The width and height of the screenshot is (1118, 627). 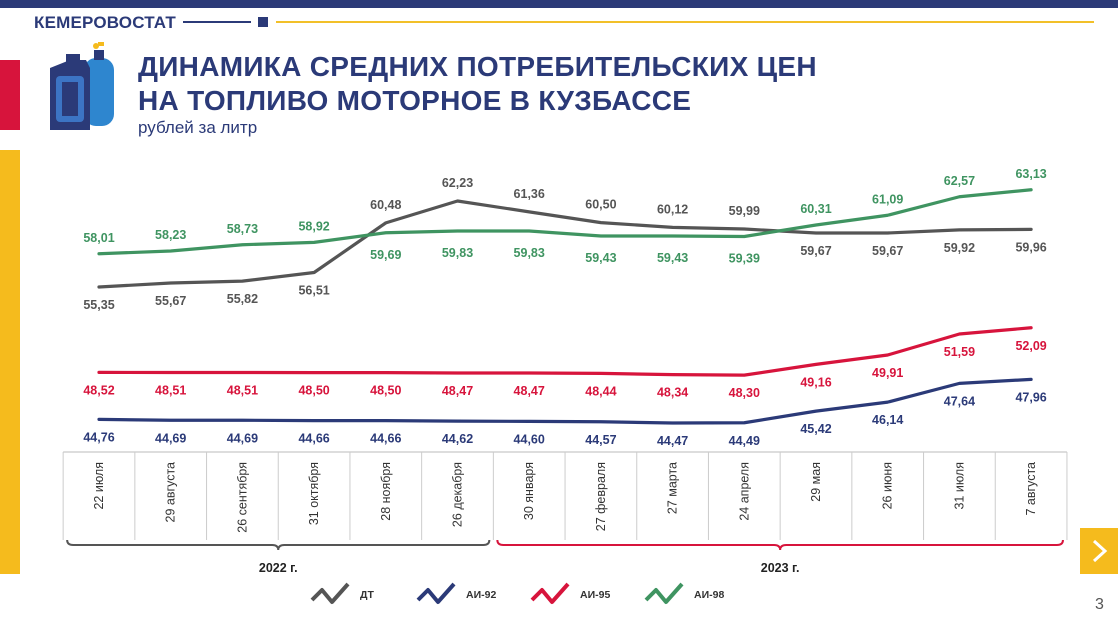 What do you see at coordinates (529, 491) in the screenshot?
I see `x-tick-label: 30 января` at bounding box center [529, 491].